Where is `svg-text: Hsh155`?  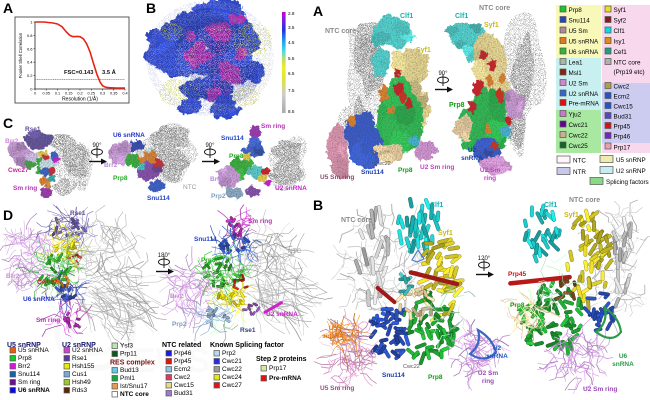 svg-text: Hsh155 is located at coordinates (83, 366).